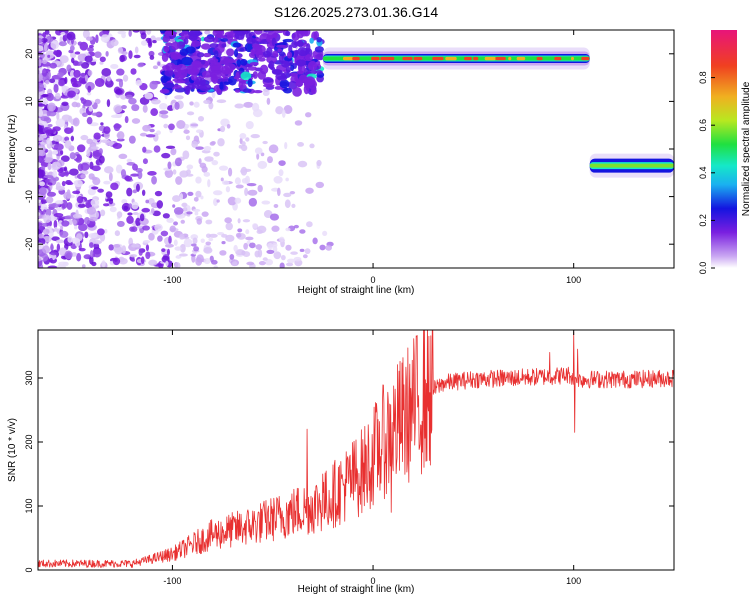 The image size is (750, 600). I want to click on shifted-line-core, so click(631, 165).